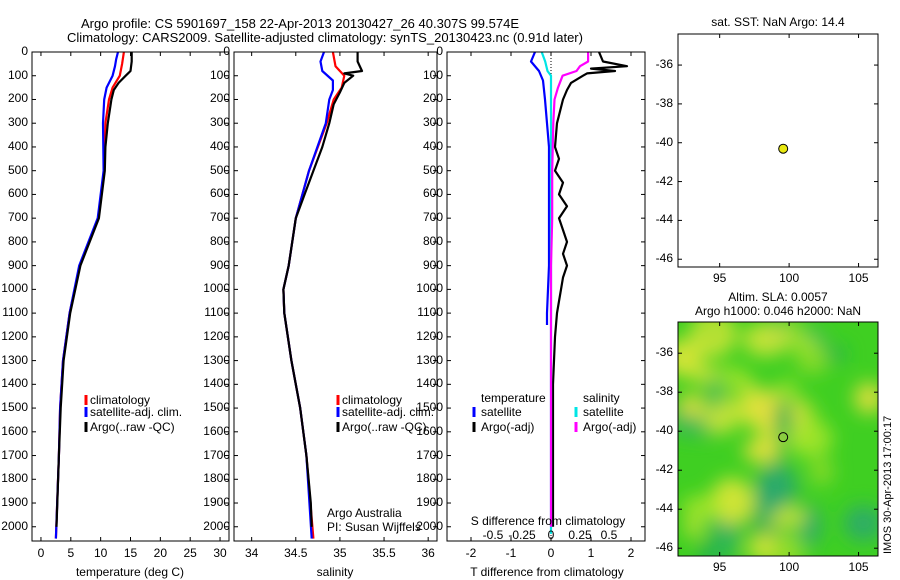 This screenshot has width=900, height=580. I want to click on t-diff-xlabel: T difference from climatology, so click(547, 572).